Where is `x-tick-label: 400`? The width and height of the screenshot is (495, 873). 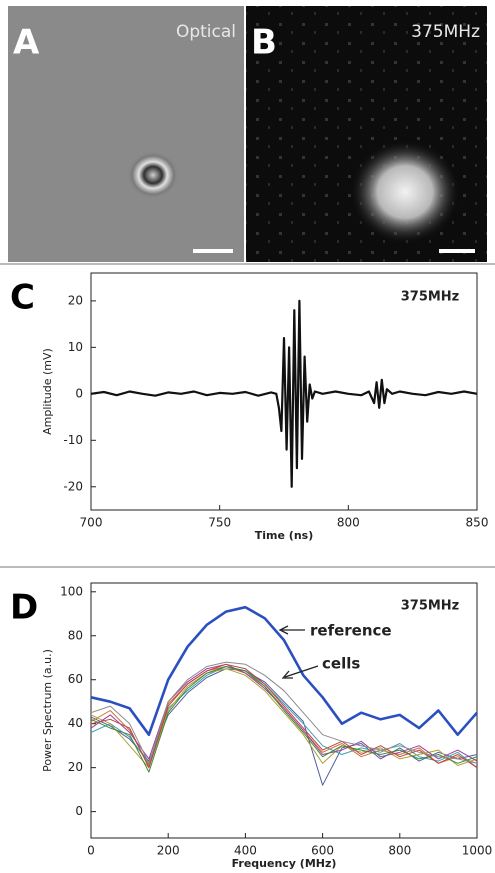 x-tick-label: 400 is located at coordinates (245, 851).